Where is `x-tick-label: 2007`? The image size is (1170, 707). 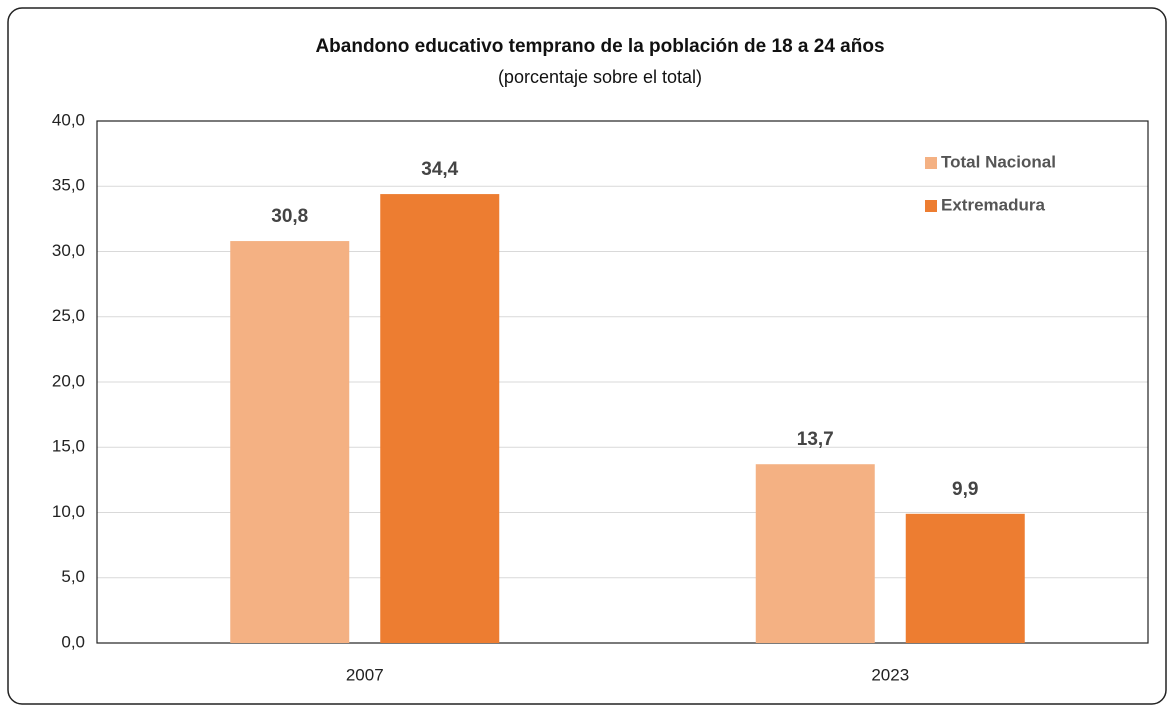 x-tick-label: 2007 is located at coordinates (365, 674).